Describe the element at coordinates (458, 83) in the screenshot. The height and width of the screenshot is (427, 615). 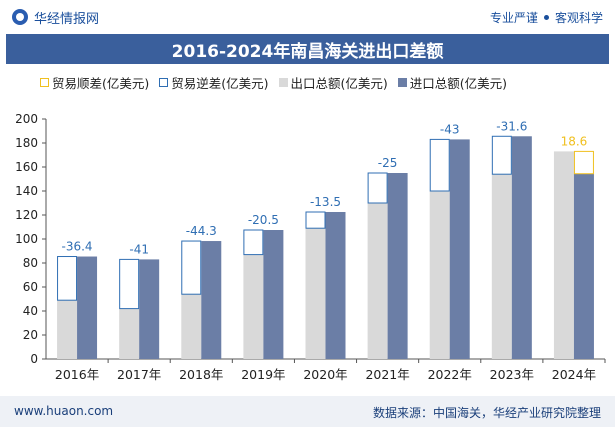
I see `legend-label-import: 进口总额(亿美元)` at that location.